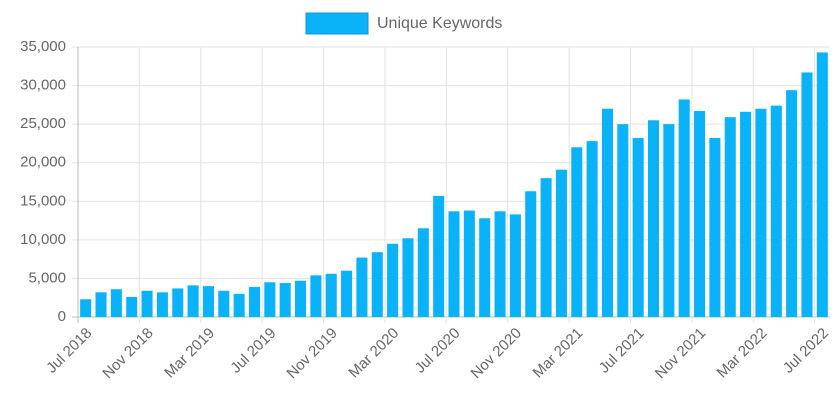 Image resolution: width=840 pixels, height=420 pixels. I want to click on x-tick-label: Nov 2019, so click(311, 353).